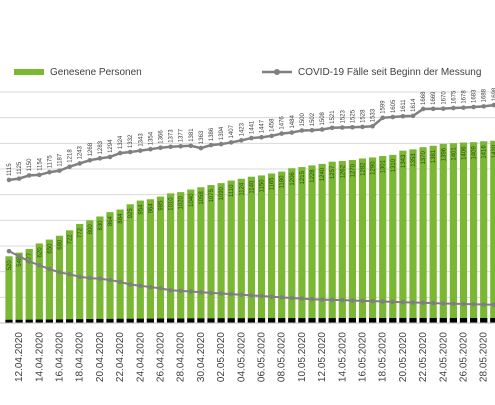 The width and height of the screenshot is (495, 405). What do you see at coordinates (151, 138) in the screenshot?
I see `line-value-label: 1354` at bounding box center [151, 138].